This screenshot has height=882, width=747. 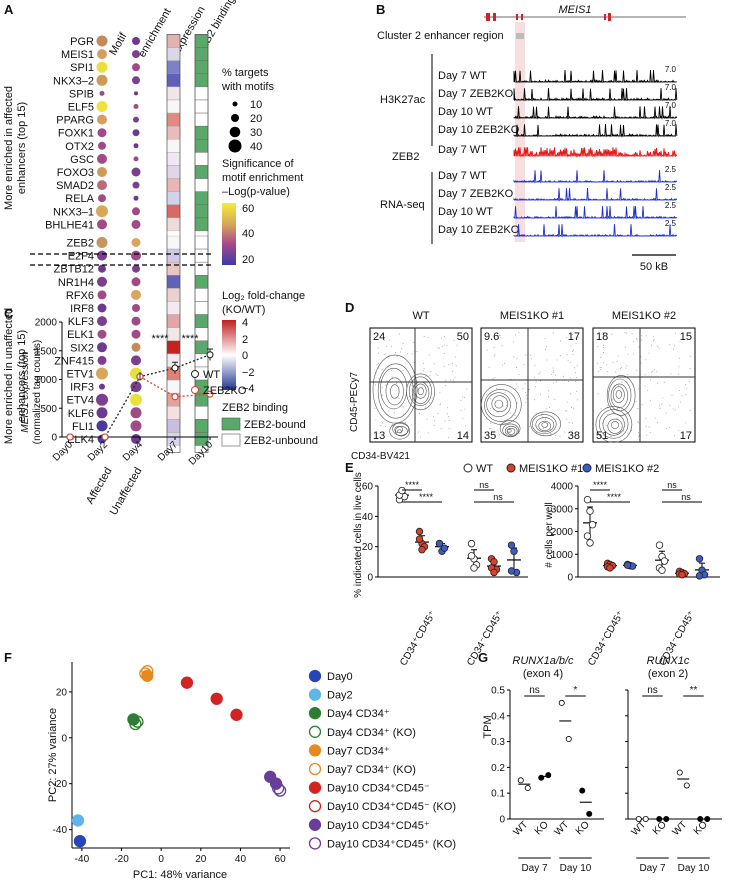 I want to click on exon, so click(x=494, y=17).